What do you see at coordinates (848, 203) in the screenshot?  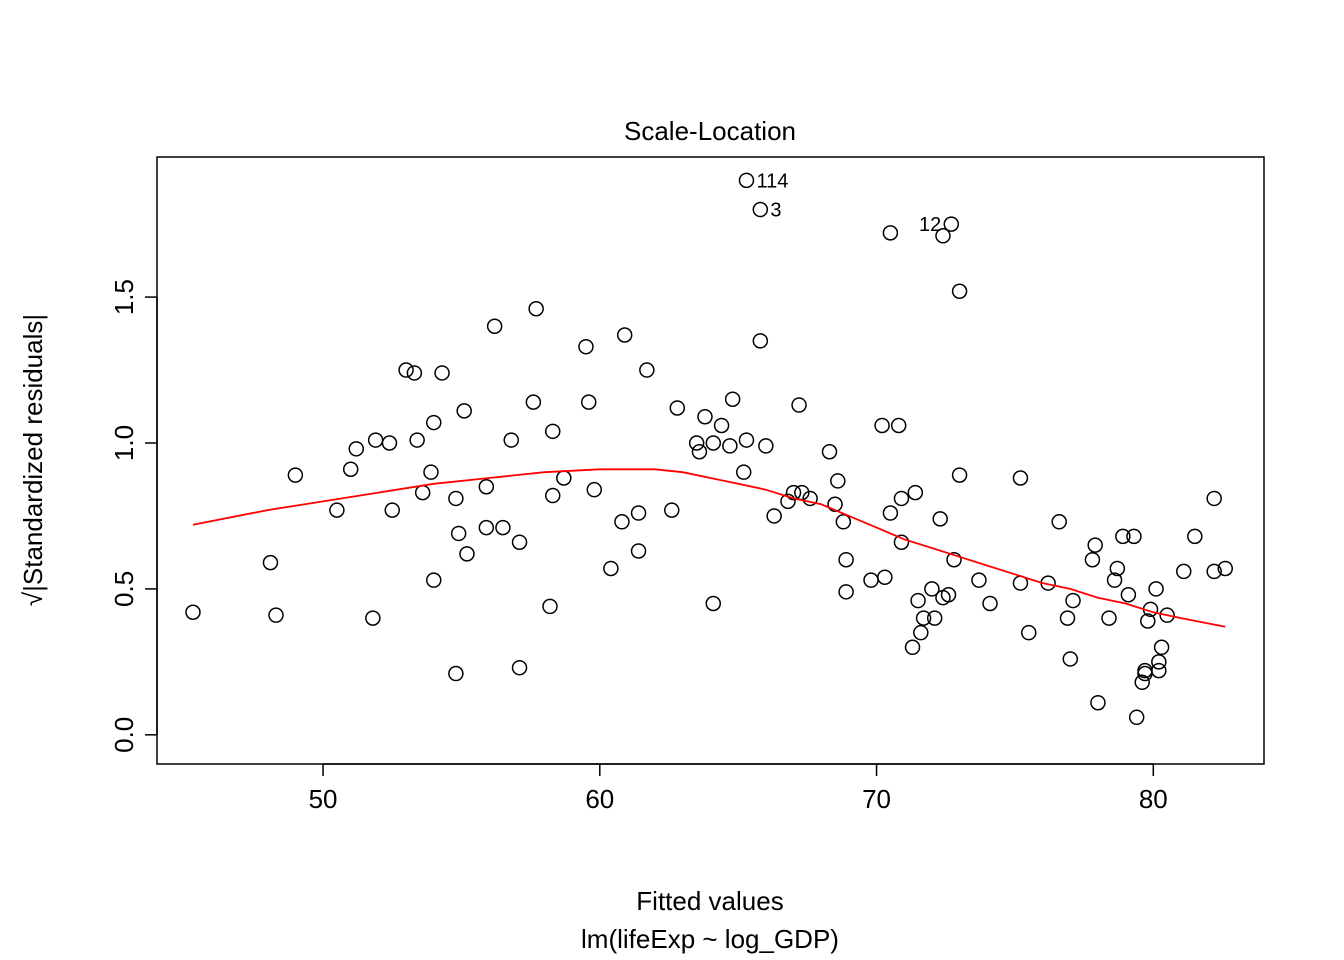 I see `point-labels: 114 3 12` at bounding box center [848, 203].